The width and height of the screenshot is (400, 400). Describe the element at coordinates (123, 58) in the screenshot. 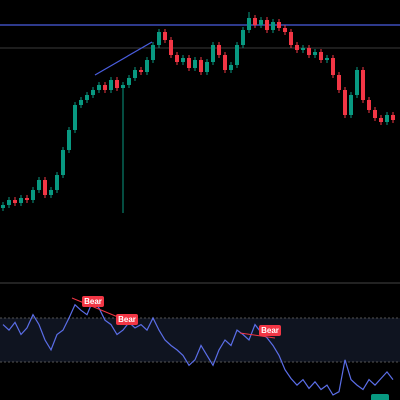

I see `trend-line` at that location.